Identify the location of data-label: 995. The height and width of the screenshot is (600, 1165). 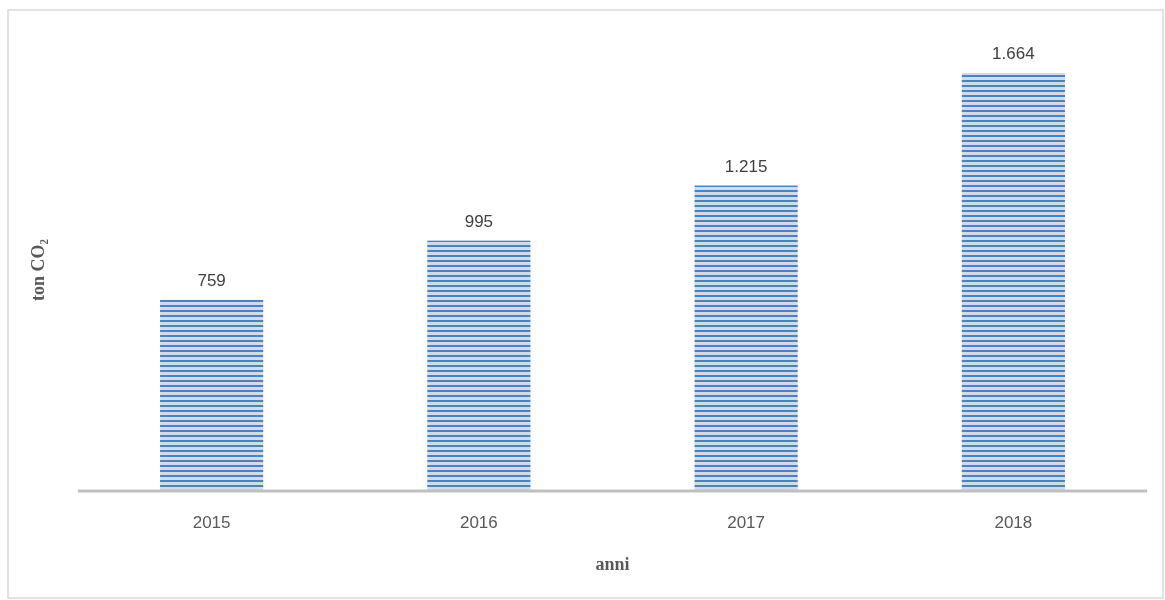
(479, 221).